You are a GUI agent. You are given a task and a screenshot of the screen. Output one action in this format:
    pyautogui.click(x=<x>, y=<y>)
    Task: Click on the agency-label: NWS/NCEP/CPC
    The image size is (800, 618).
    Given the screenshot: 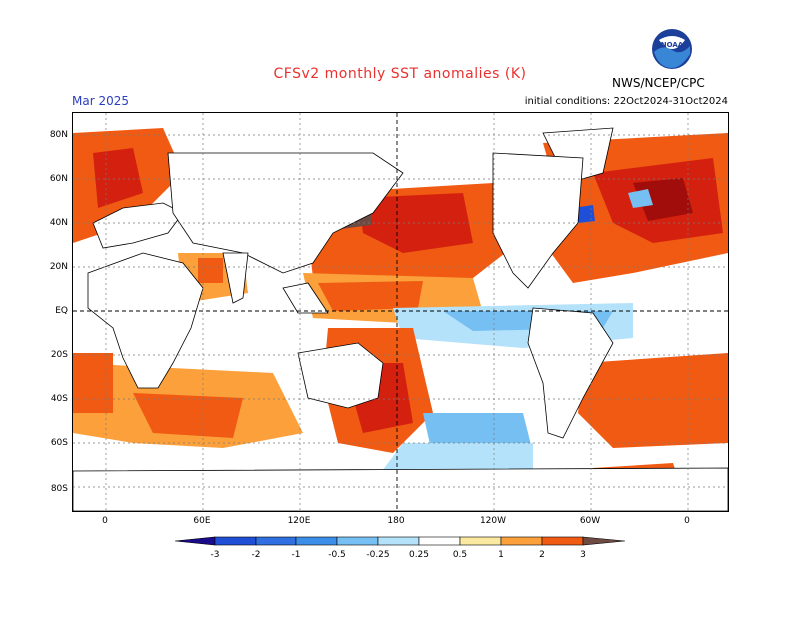 What is the action you would take?
    pyautogui.click(x=658, y=83)
    